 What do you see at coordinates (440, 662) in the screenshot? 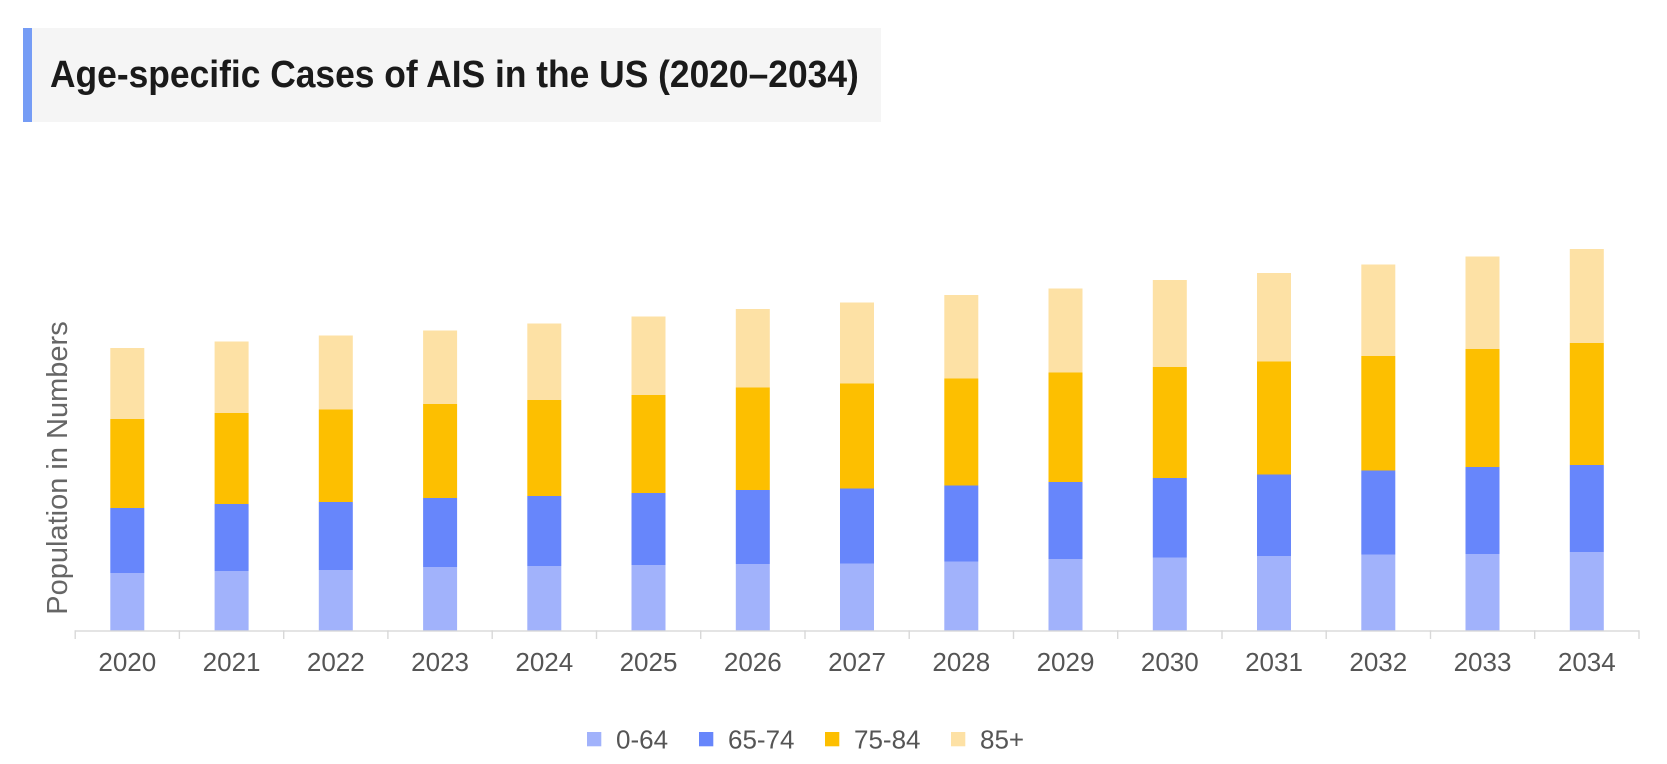
I see `svg-text: 2023` at bounding box center [440, 662].